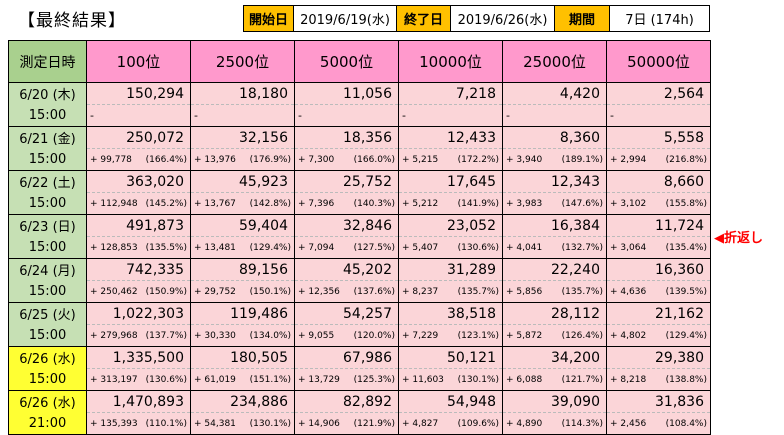 Image resolution: width=784 pixels, height=435 pixels. Describe the element at coordinates (450, 335) in the screenshot. I see `cell-increase: + 7,229 (123.1%)` at that location.